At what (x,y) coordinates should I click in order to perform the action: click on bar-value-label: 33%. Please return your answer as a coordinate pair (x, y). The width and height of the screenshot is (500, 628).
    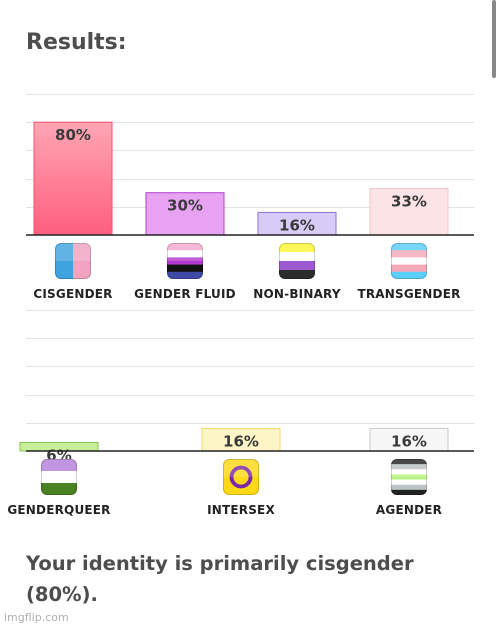
    Looking at the image, I should click on (409, 201).